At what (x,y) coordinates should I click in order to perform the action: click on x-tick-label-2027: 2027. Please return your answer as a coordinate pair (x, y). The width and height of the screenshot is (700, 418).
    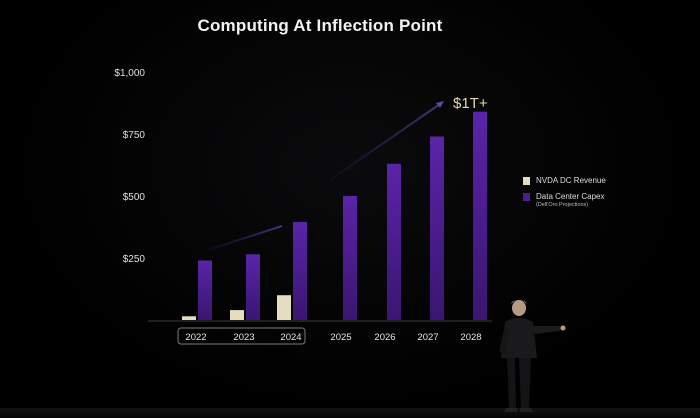
    Looking at the image, I should click on (427, 337).